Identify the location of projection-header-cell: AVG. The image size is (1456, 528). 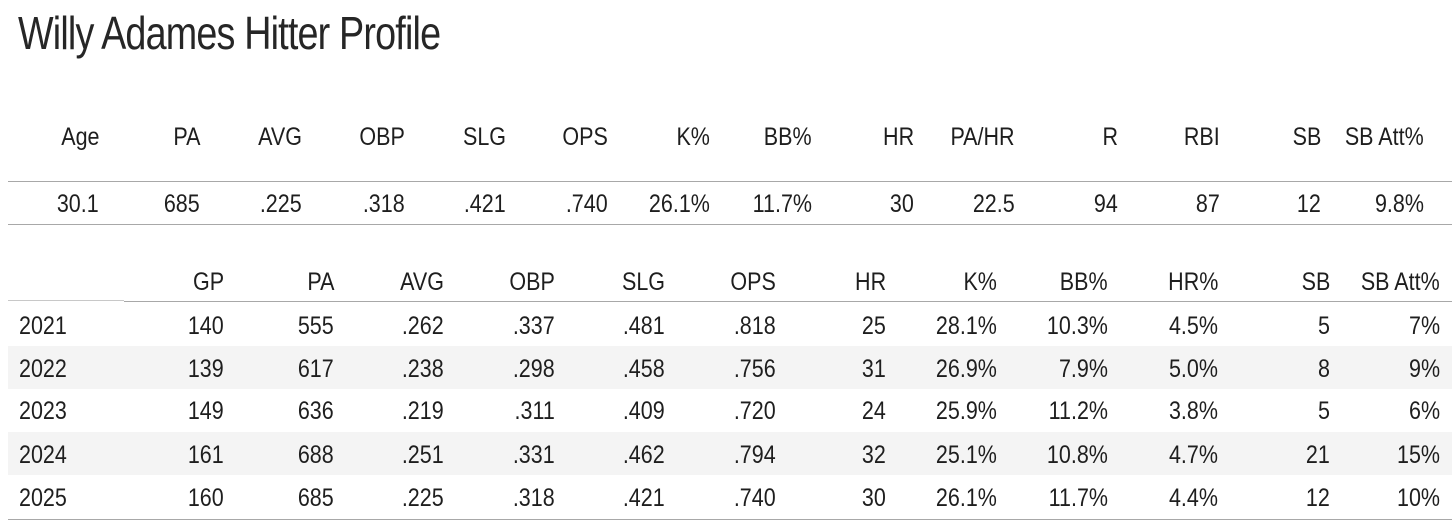
(280, 137).